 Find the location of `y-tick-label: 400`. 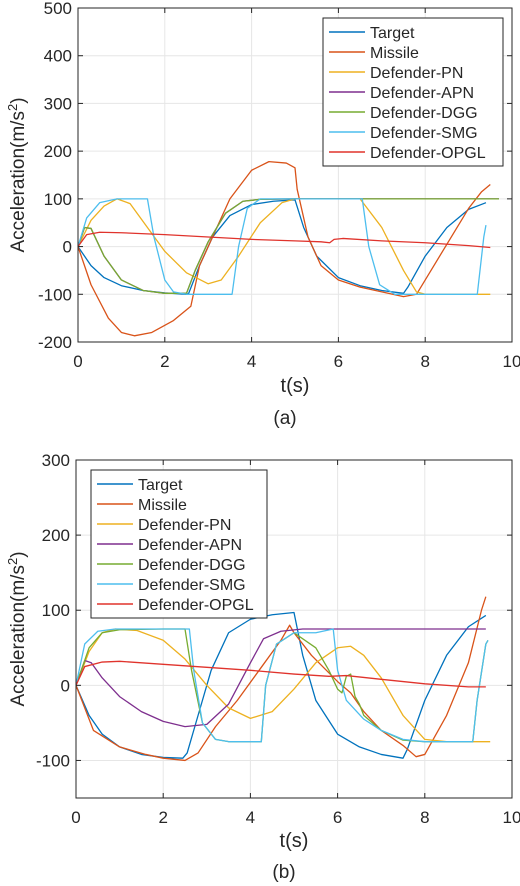

y-tick-label: 400 is located at coordinates (58, 56).